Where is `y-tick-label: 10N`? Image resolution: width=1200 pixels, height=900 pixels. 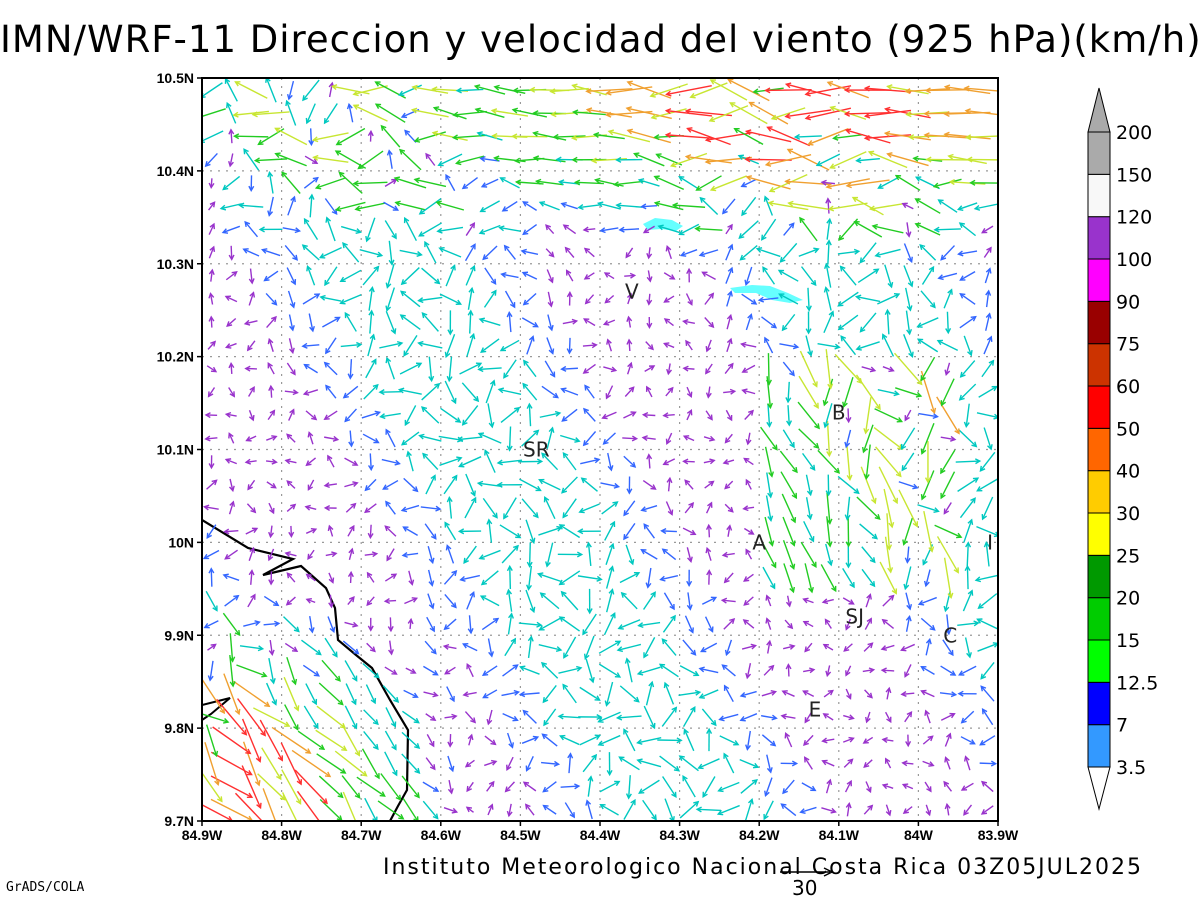
y-tick-label: 10N is located at coordinates (181, 542).